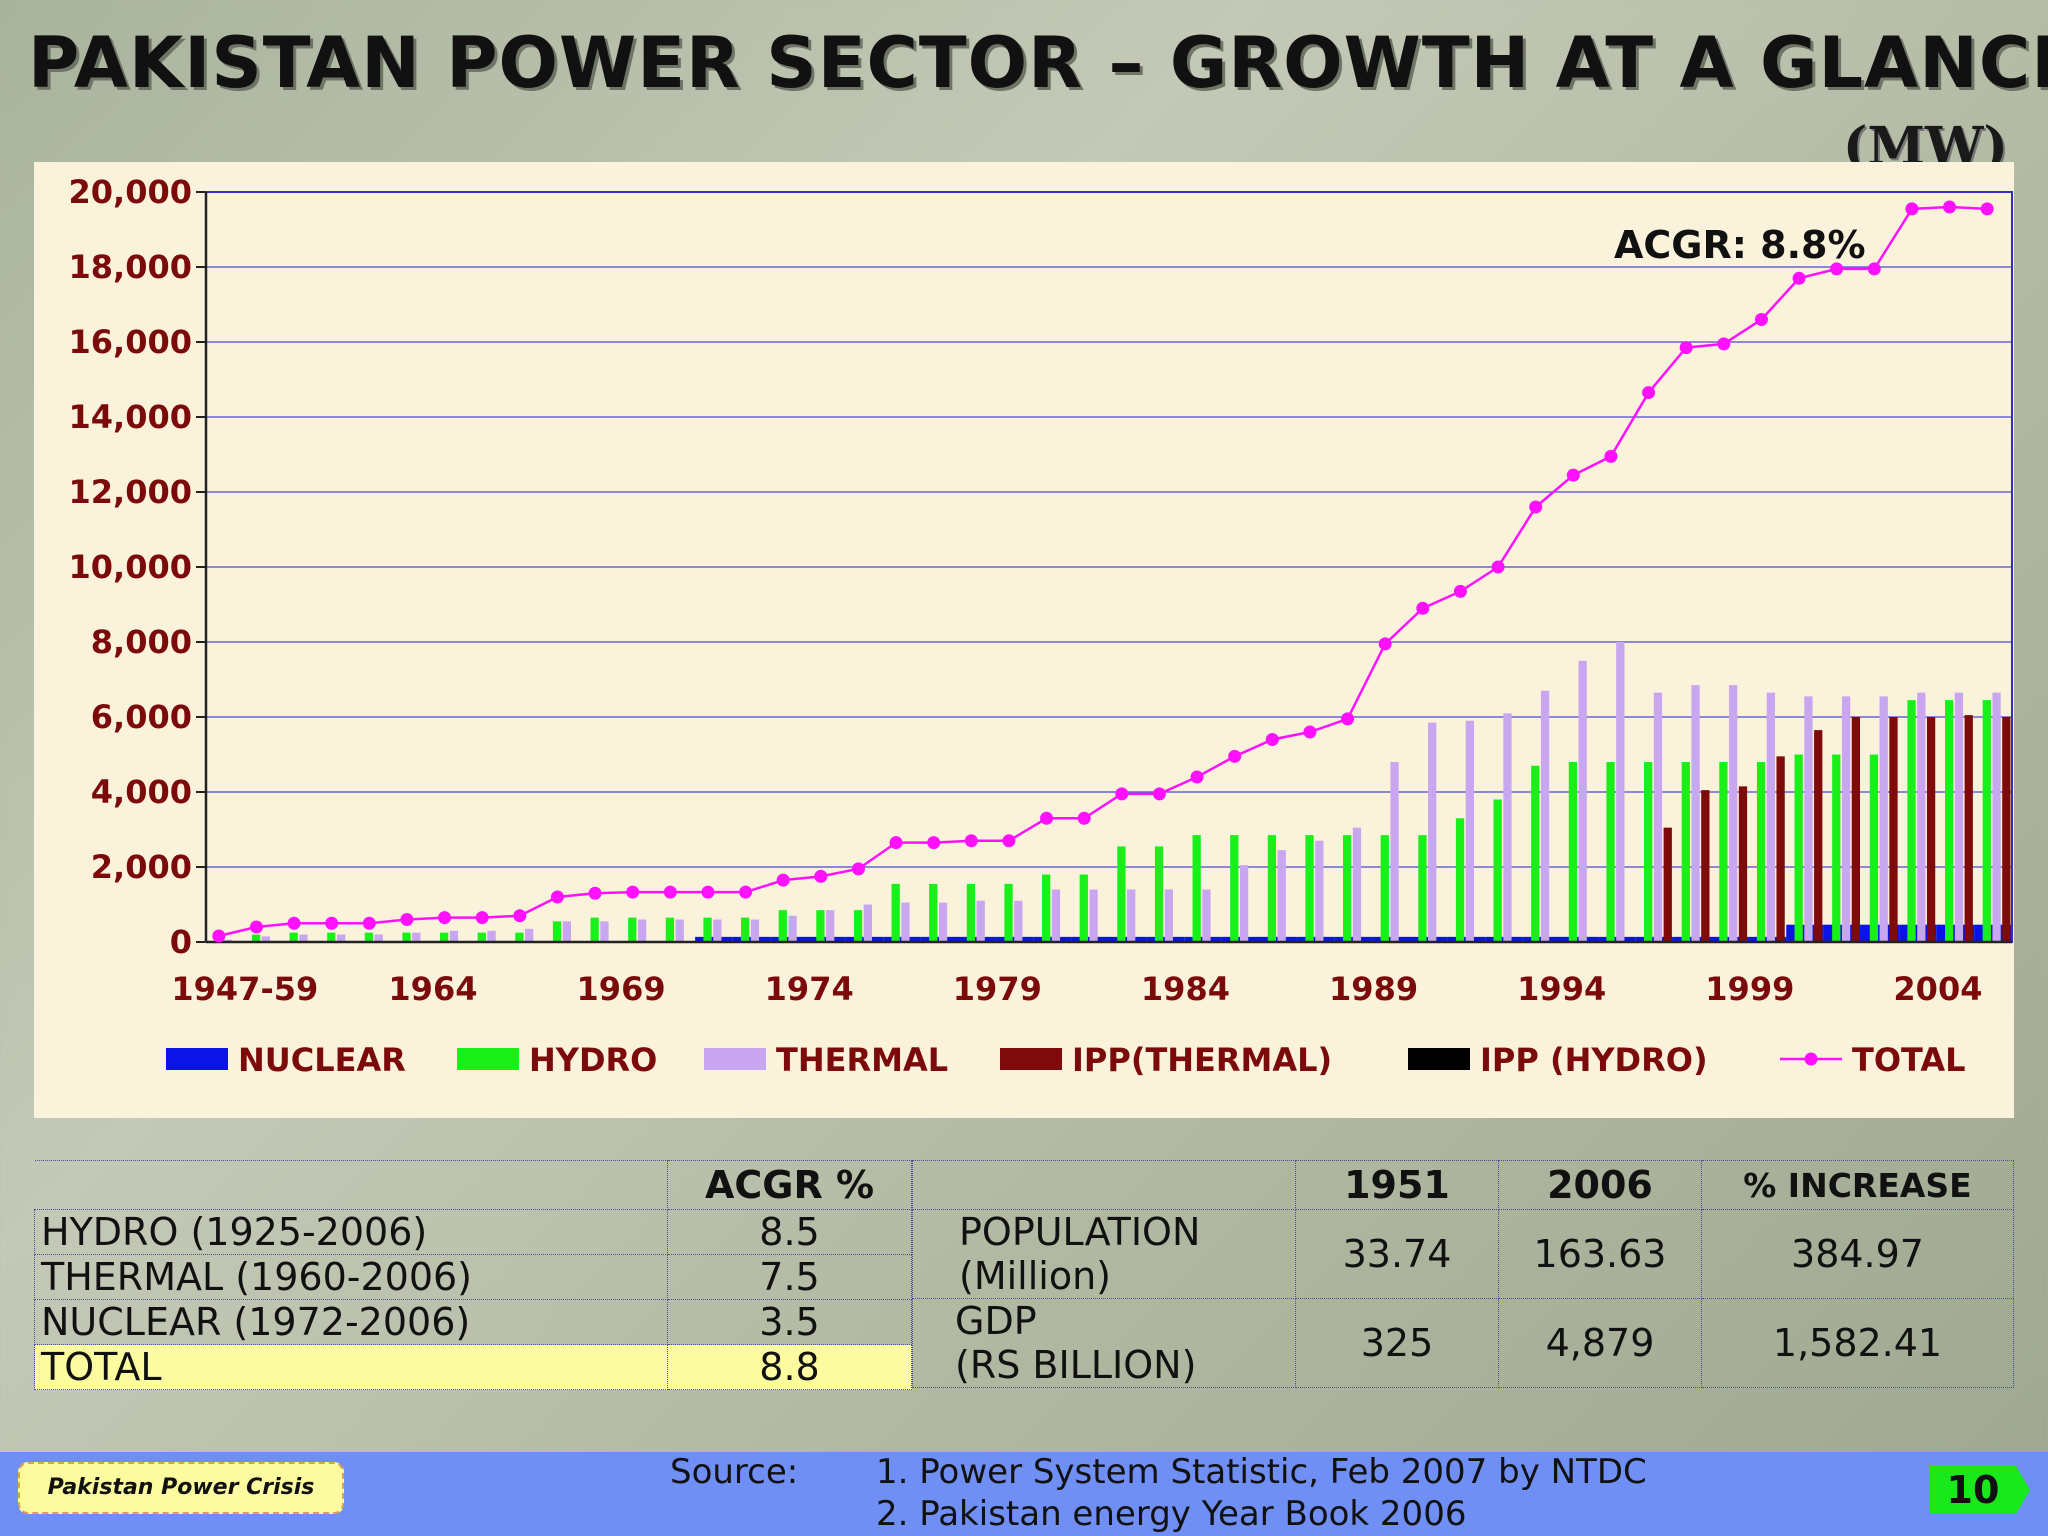 This screenshot has height=1536, width=2048. Describe the element at coordinates (141, 867) in the screenshot. I see `y-tick-label: 2,000` at that location.